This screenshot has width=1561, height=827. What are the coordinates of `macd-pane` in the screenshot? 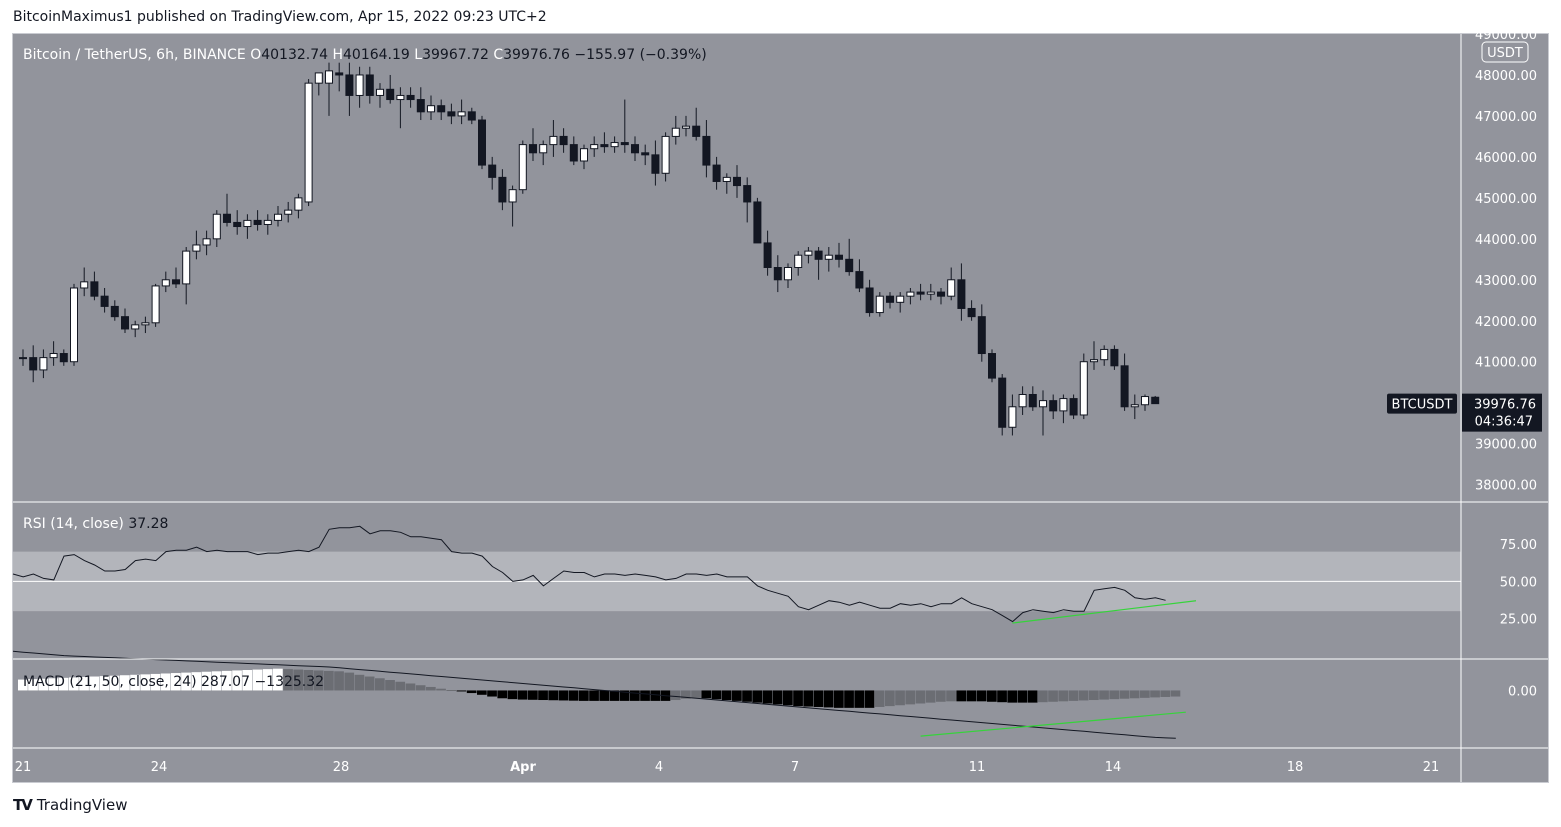 It's located at (599, 694).